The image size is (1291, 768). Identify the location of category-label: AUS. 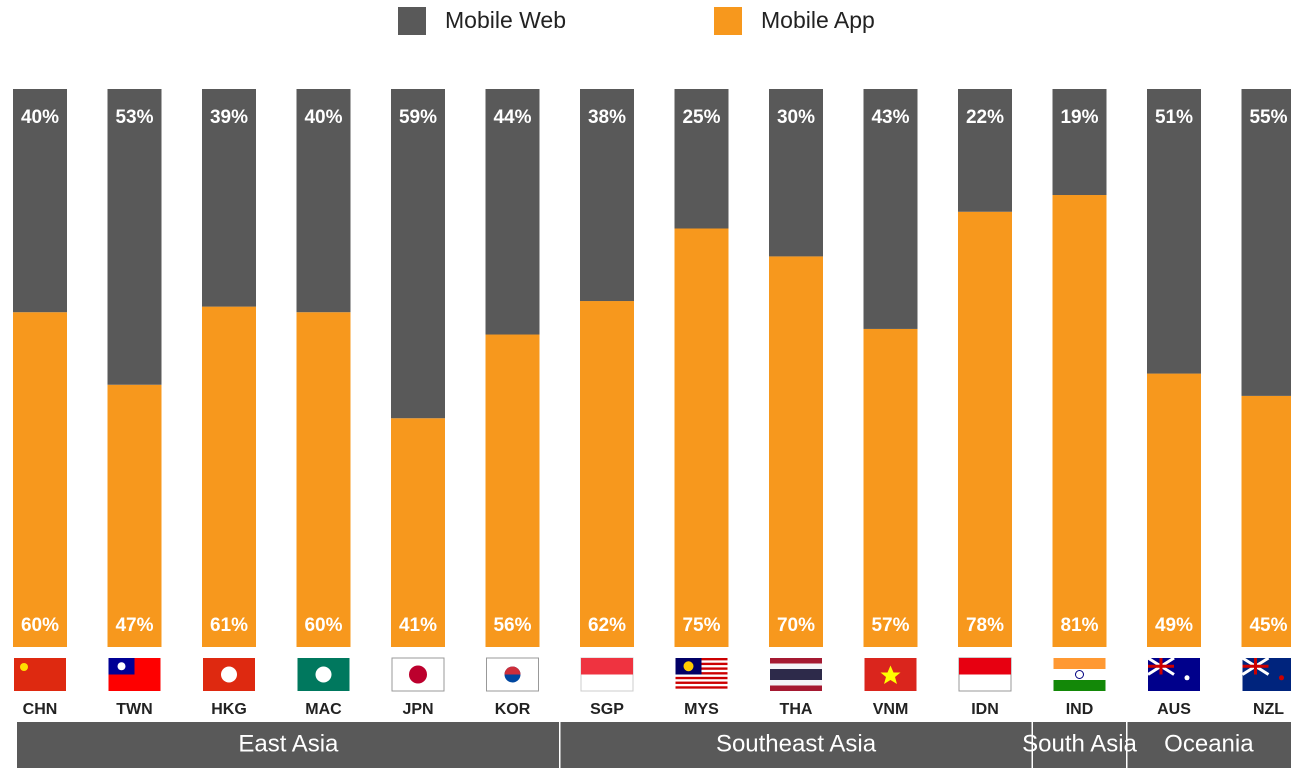
(1174, 709).